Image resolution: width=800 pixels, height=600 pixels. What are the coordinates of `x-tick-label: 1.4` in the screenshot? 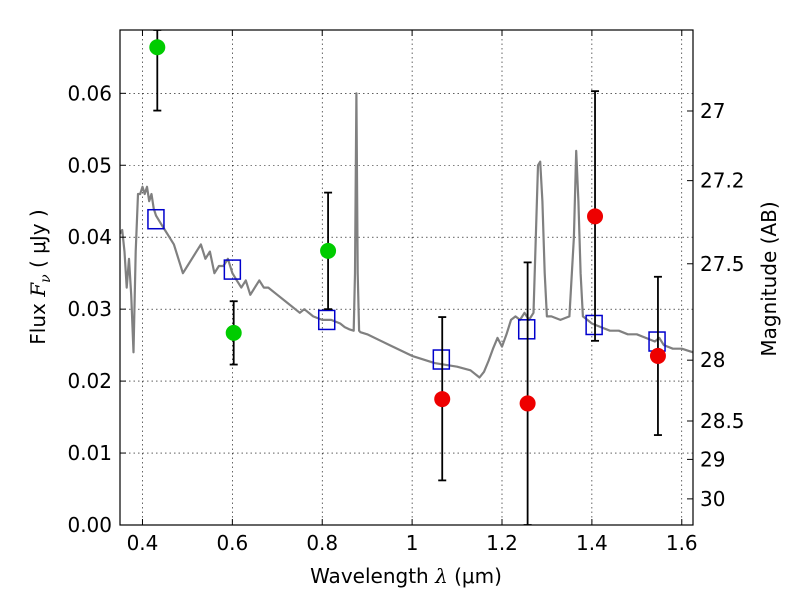 It's located at (592, 543).